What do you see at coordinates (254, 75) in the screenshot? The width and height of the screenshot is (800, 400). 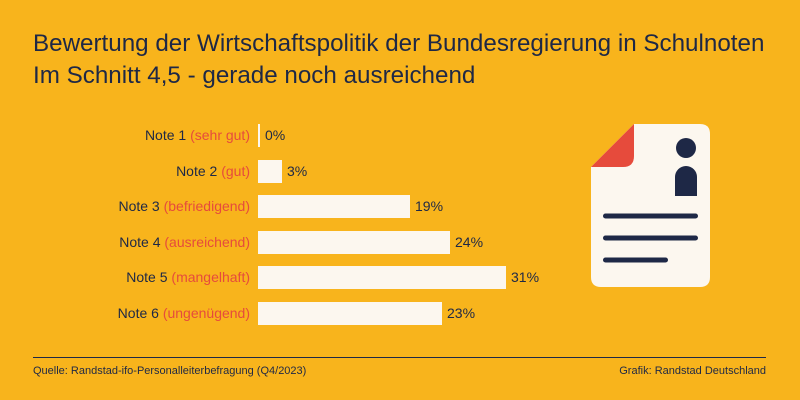 I see `chart-subtitle: Im Schnitt 4,5 - gerade noch ausreichend` at bounding box center [254, 75].